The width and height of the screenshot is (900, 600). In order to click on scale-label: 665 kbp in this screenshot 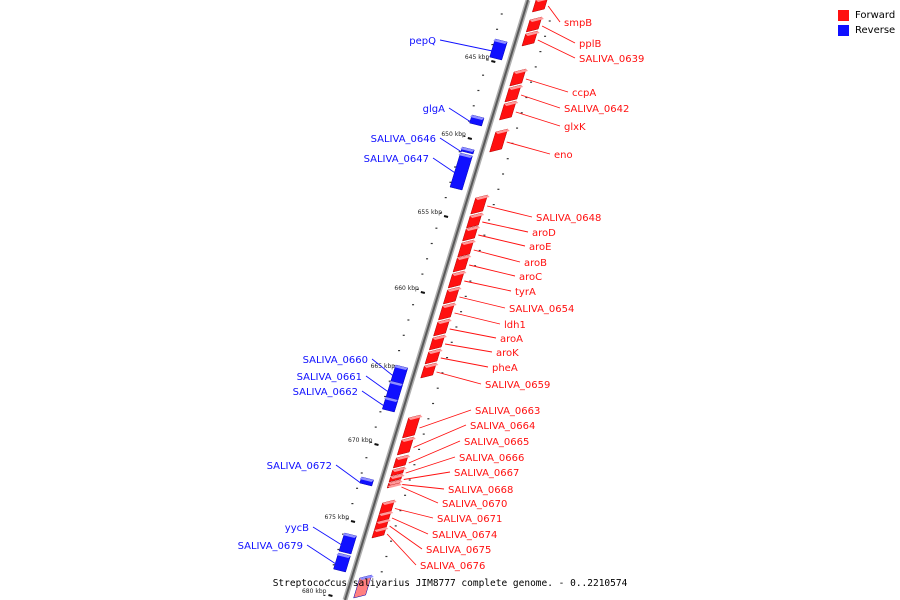, I will do `click(383, 366)`.